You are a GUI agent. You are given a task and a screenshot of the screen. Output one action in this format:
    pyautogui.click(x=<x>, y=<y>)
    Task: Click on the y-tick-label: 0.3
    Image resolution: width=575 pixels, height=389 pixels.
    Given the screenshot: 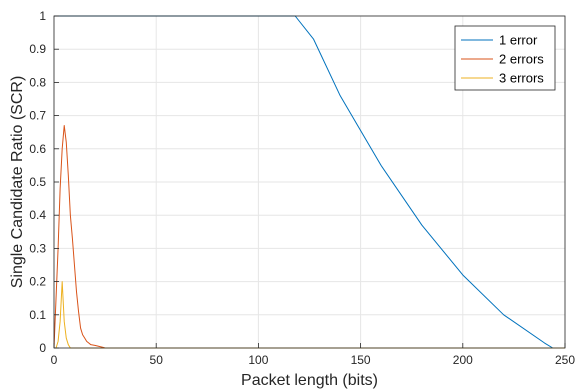 What is the action you would take?
    pyautogui.click(x=37, y=248)
    